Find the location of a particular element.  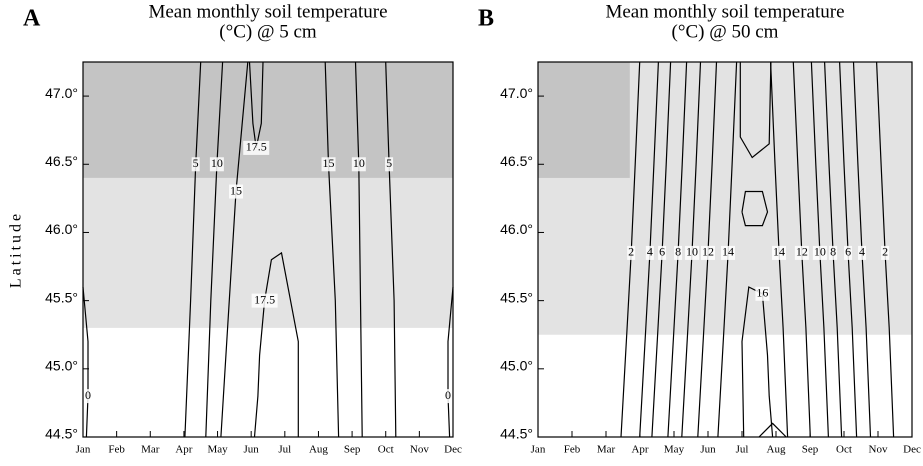

contour-label: 16 is located at coordinates (762, 293).